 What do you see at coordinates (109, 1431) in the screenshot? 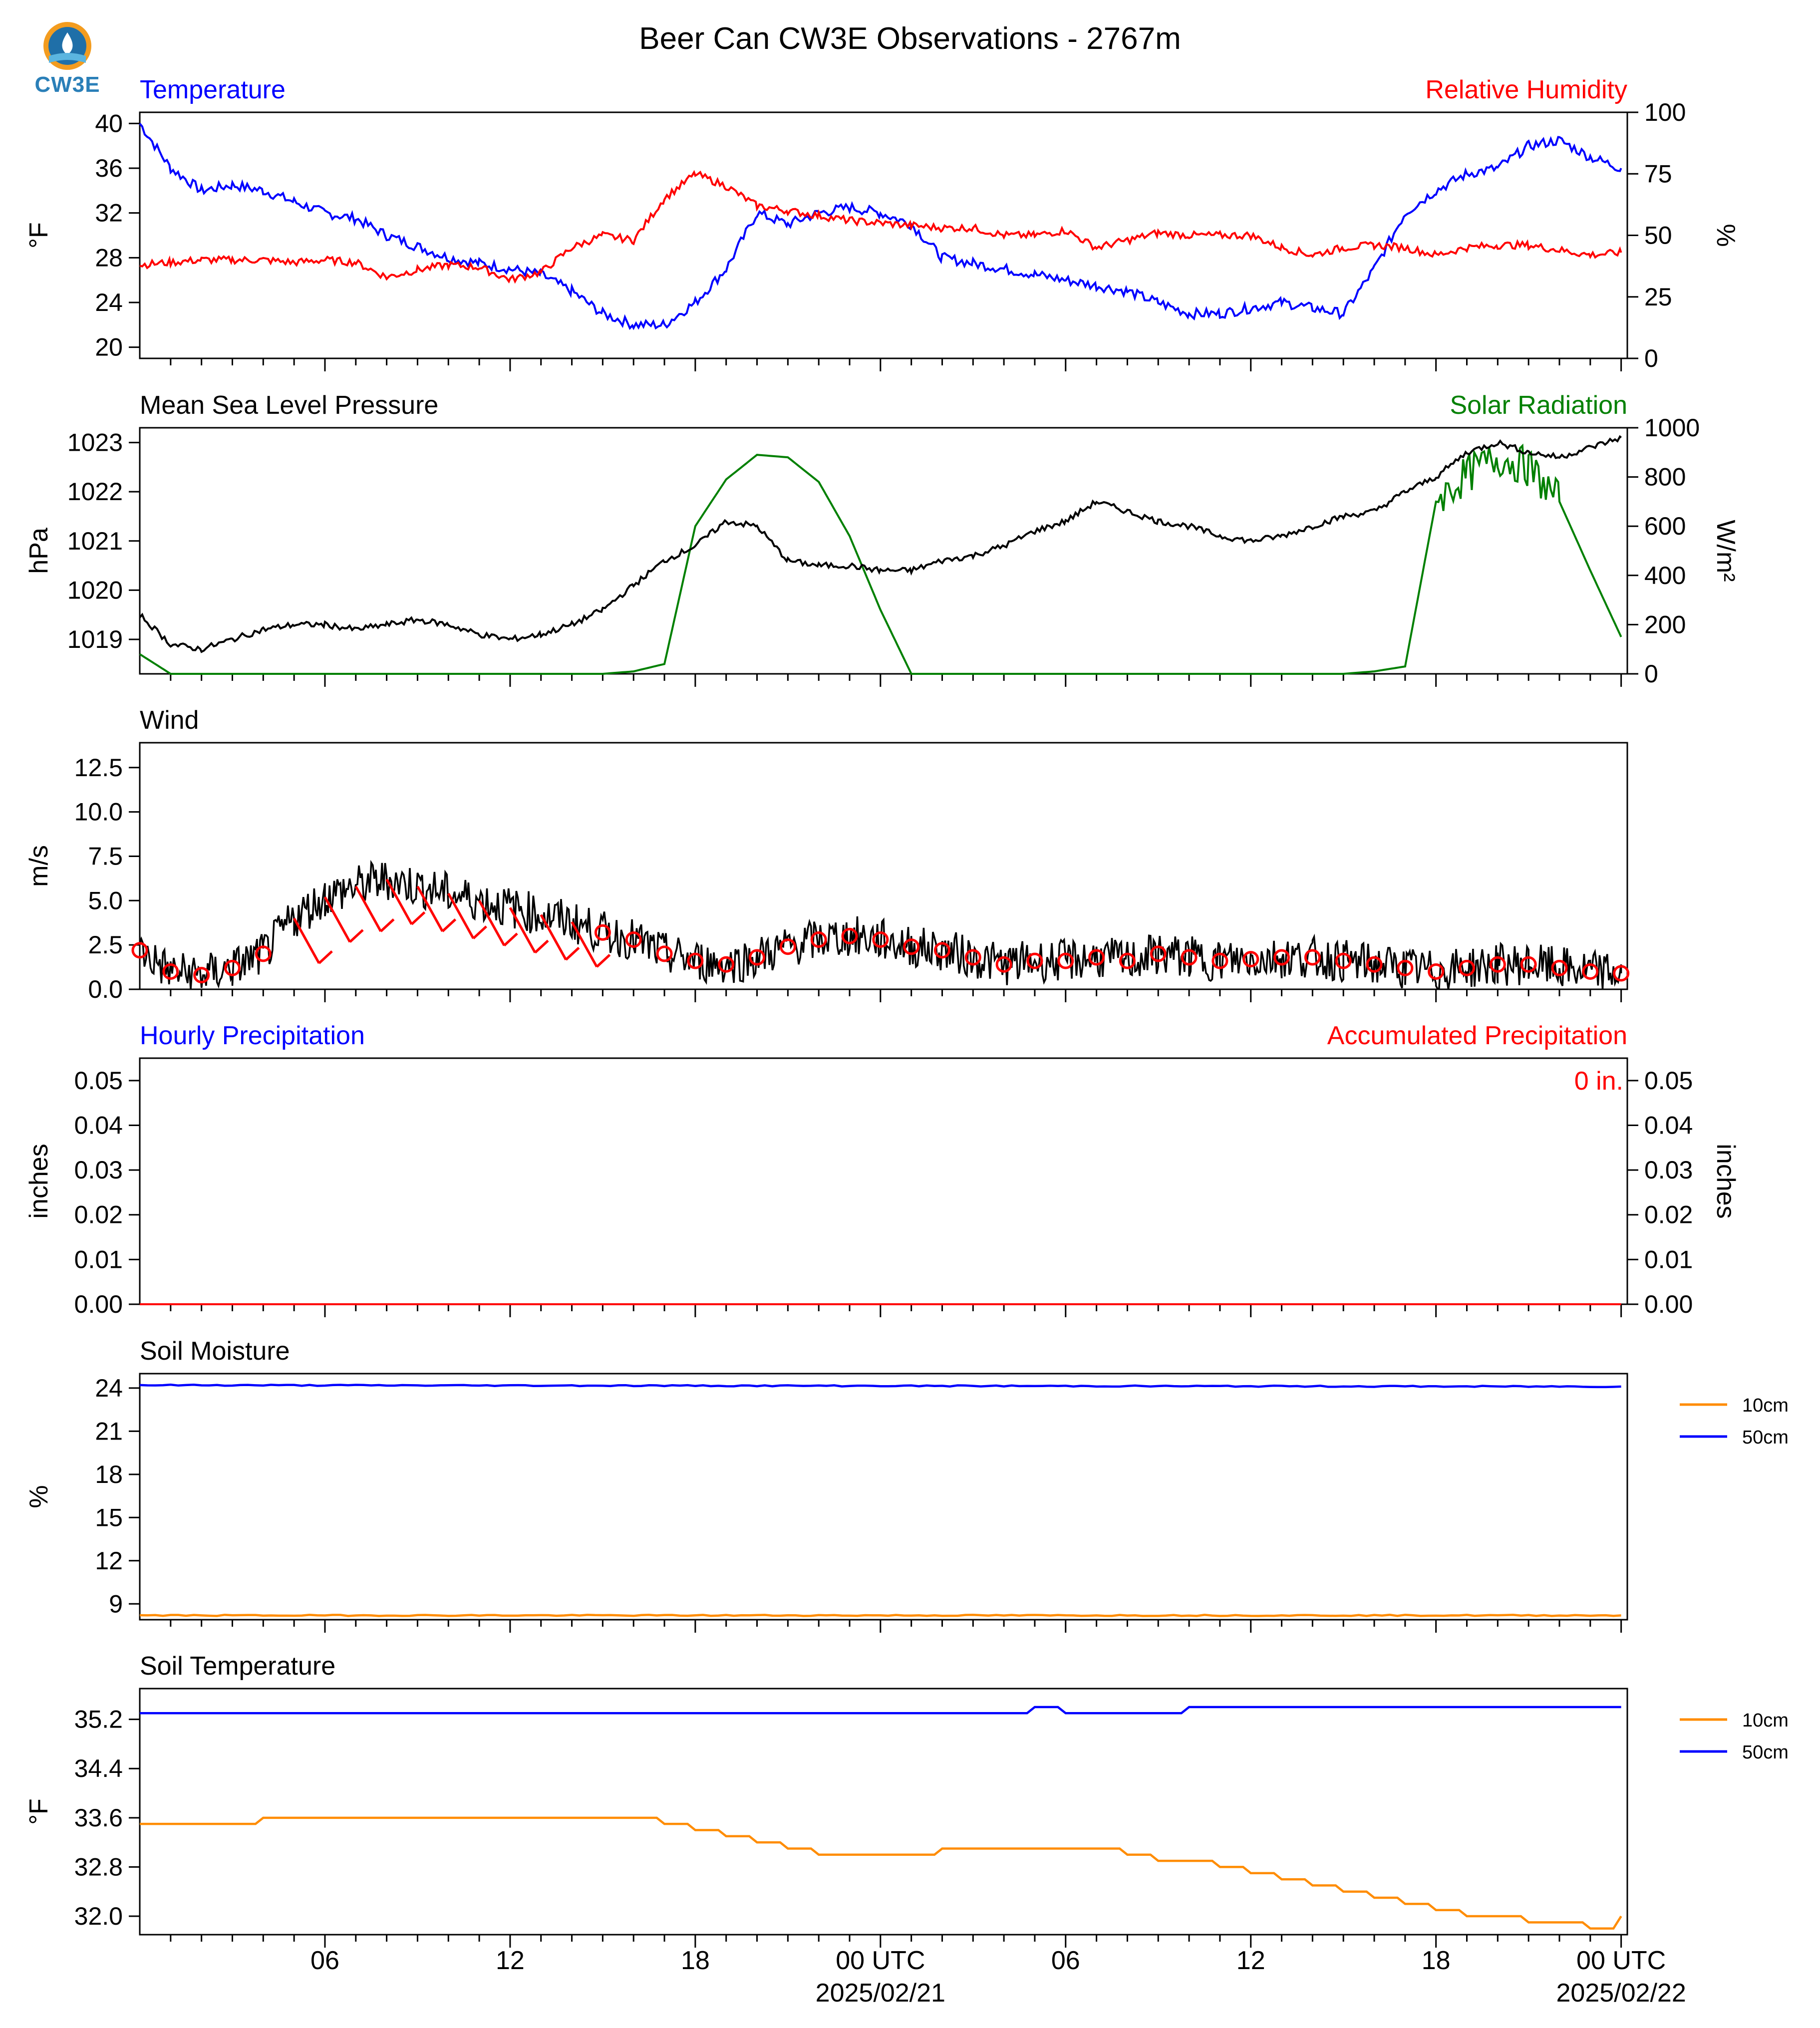
I see `y-tick-label: 21` at bounding box center [109, 1431].